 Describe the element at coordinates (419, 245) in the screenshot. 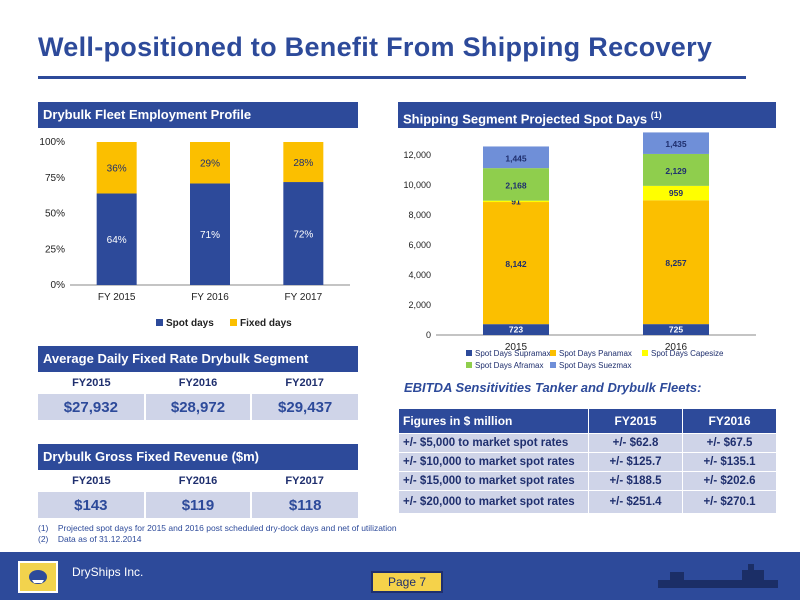

I see `y-tick-label: 6,000` at that location.